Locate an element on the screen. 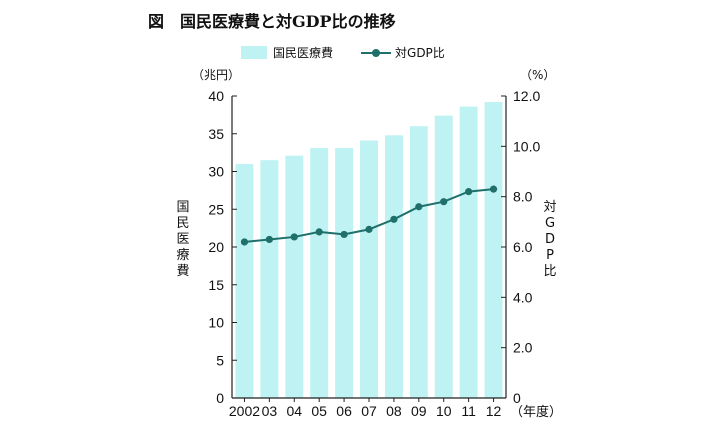  x-tick-label-08: 08 is located at coordinates (394, 411).